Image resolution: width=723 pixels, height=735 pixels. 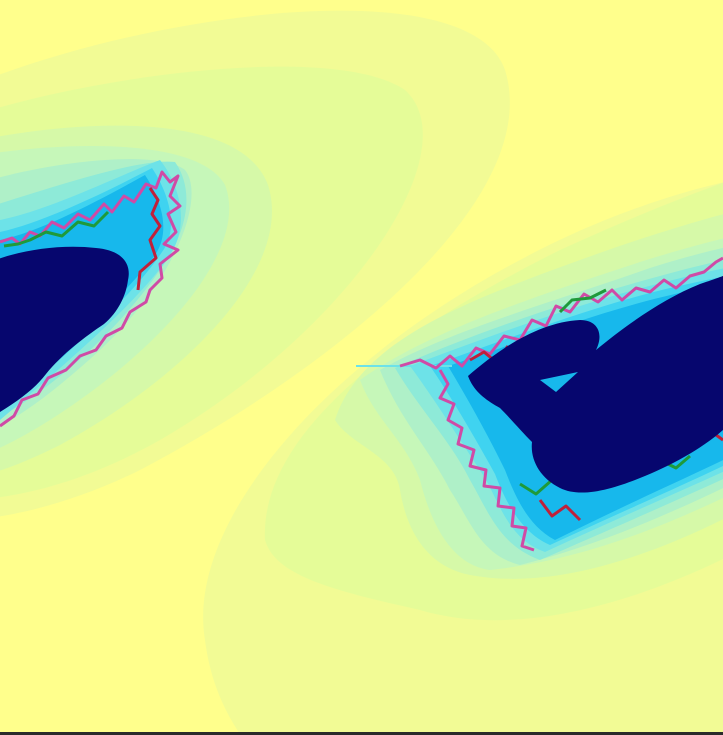 What do you see at coordinates (595, 384) in the screenshot?
I see `right-core` at bounding box center [595, 384].